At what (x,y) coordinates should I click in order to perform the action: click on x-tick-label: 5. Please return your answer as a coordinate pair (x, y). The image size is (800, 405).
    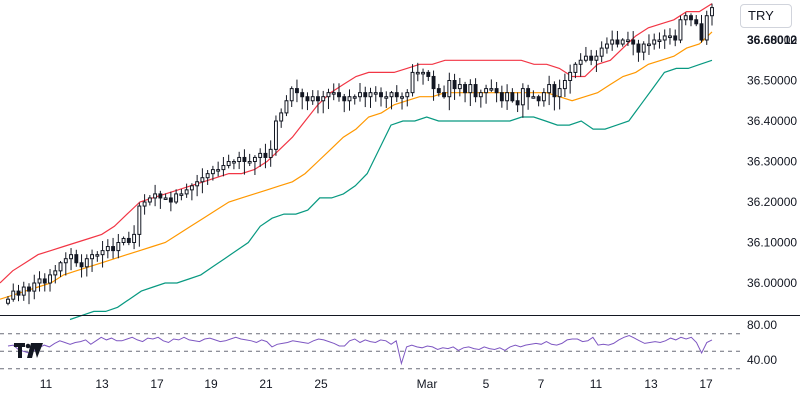
    Looking at the image, I should click on (486, 384).